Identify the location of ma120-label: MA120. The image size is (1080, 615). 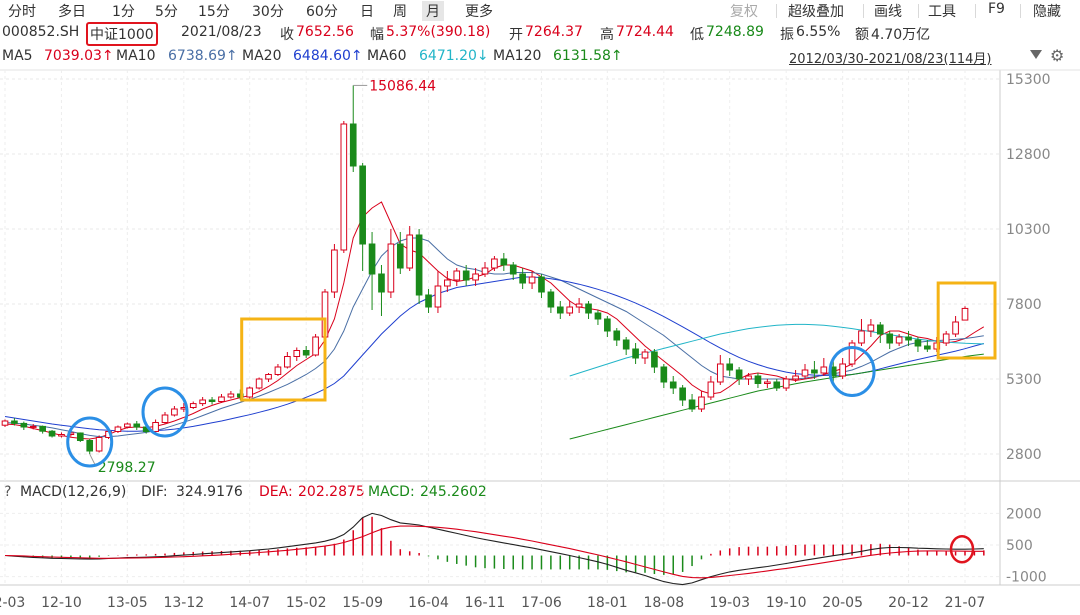
(517, 56).